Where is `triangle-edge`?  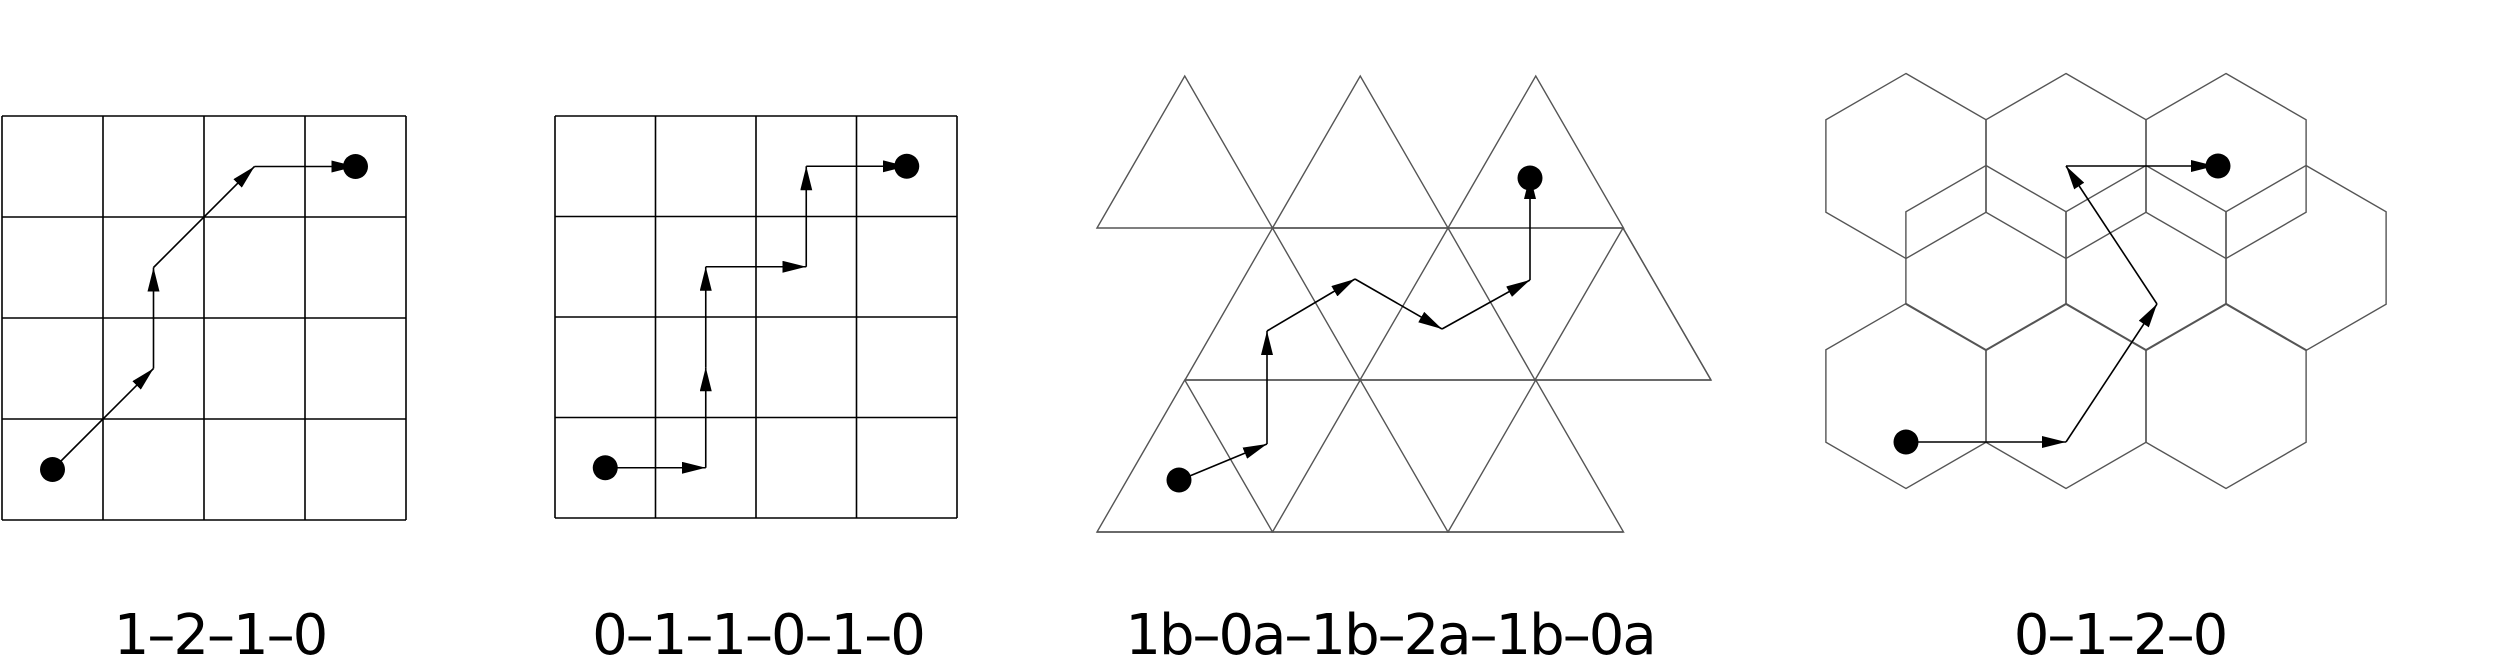
triangle-edge is located at coordinates (1667, 304).